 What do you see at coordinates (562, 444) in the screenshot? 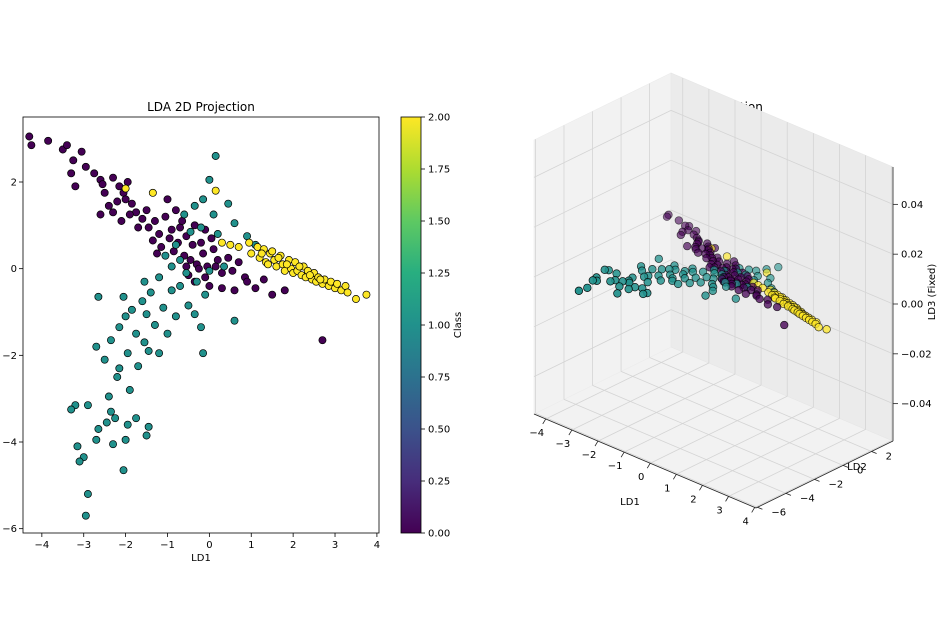
I see `x3d-tick-label: −3` at bounding box center [562, 444].